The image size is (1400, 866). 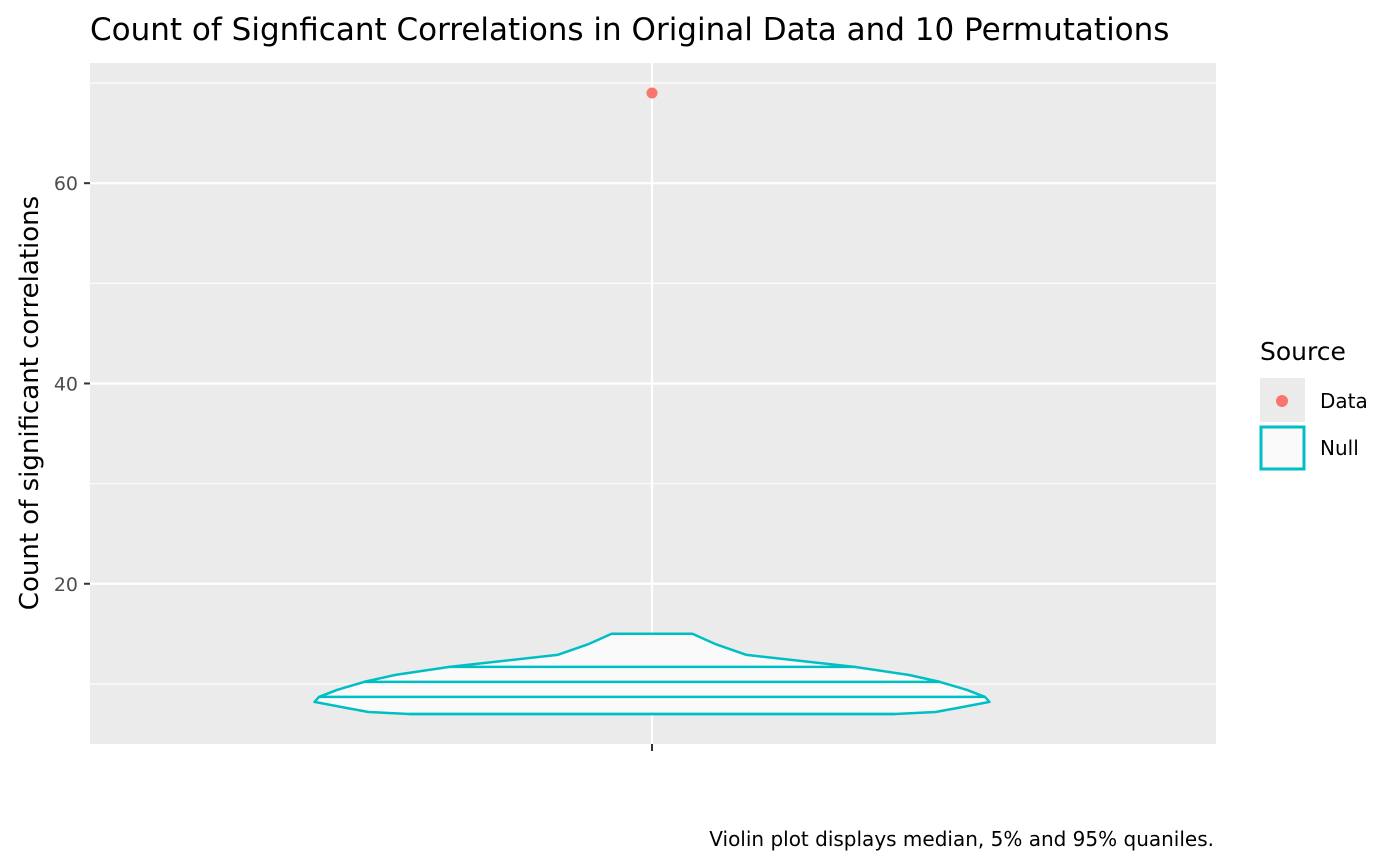 What do you see at coordinates (66, 384) in the screenshot?
I see `y-tick-label-40: 40` at bounding box center [66, 384].